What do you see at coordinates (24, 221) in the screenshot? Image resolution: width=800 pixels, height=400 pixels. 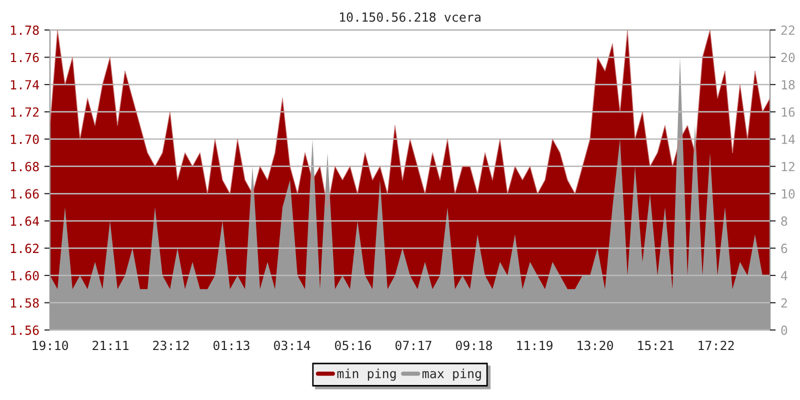 I see `y-tick-label: 1.64` at bounding box center [24, 221].